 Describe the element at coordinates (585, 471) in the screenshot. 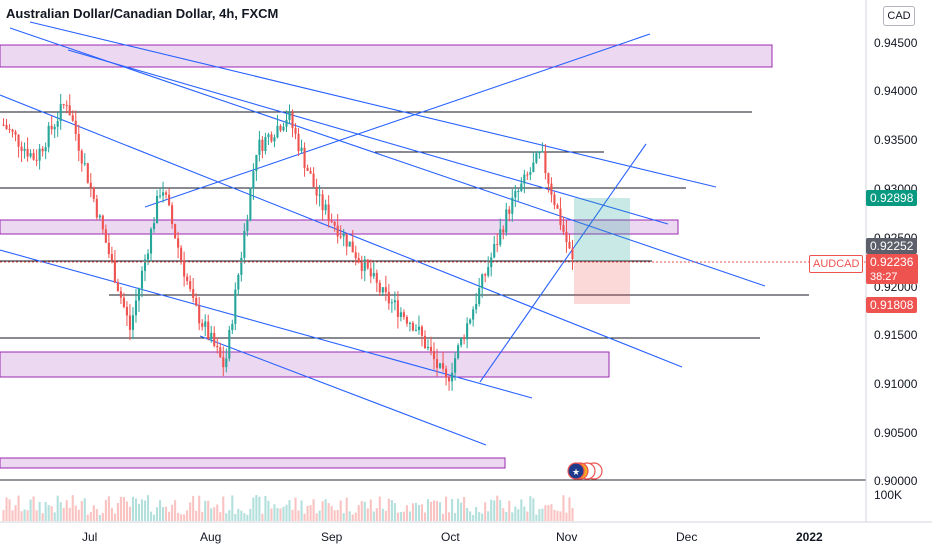

I see `economic-events-icon: ★` at that location.